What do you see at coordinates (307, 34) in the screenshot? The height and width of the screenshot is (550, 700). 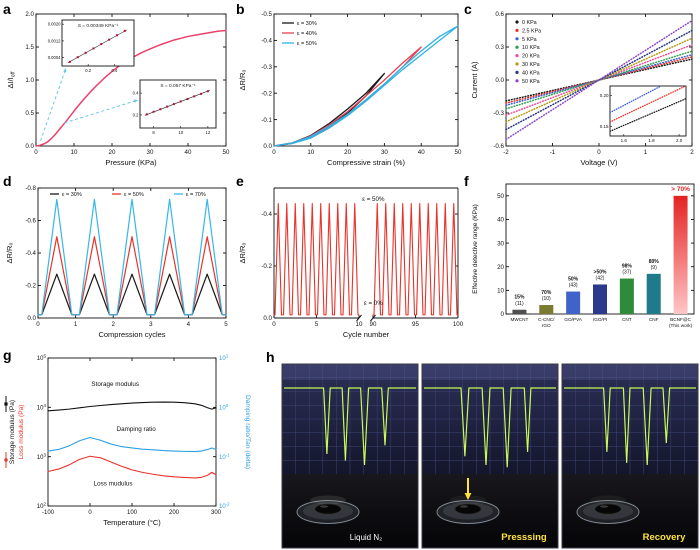 I see `b-legend-1: ε = 40%` at bounding box center [307, 34].